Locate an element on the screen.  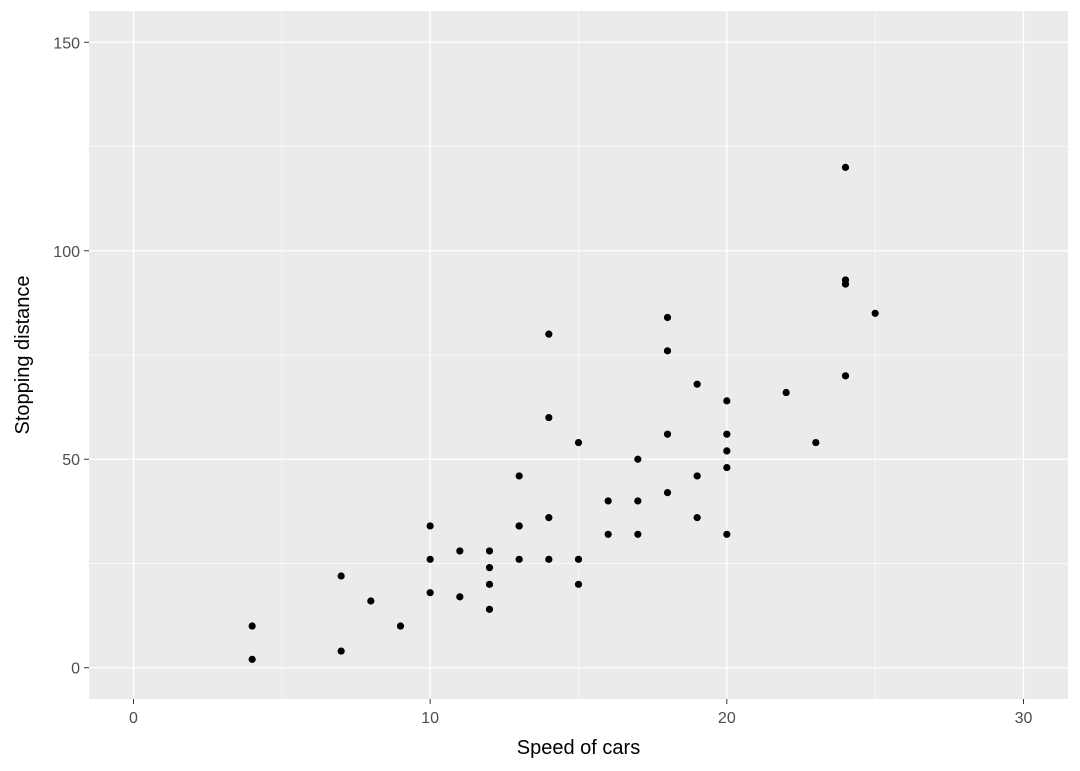
y-tick-label: 0 is located at coordinates (75, 669).